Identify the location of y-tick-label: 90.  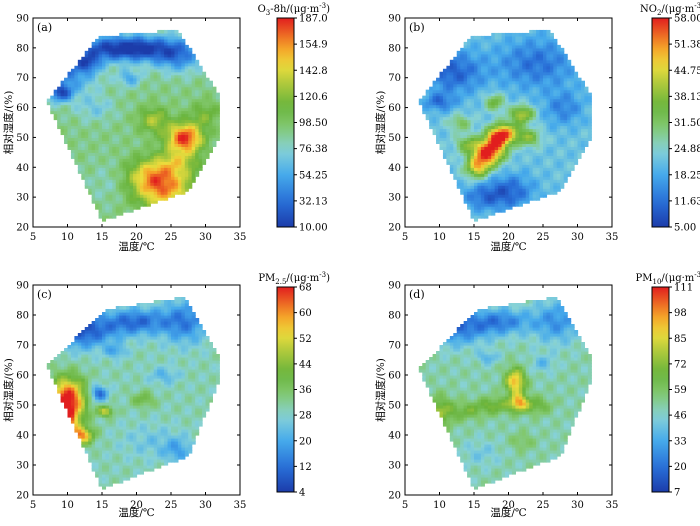
(394, 19).